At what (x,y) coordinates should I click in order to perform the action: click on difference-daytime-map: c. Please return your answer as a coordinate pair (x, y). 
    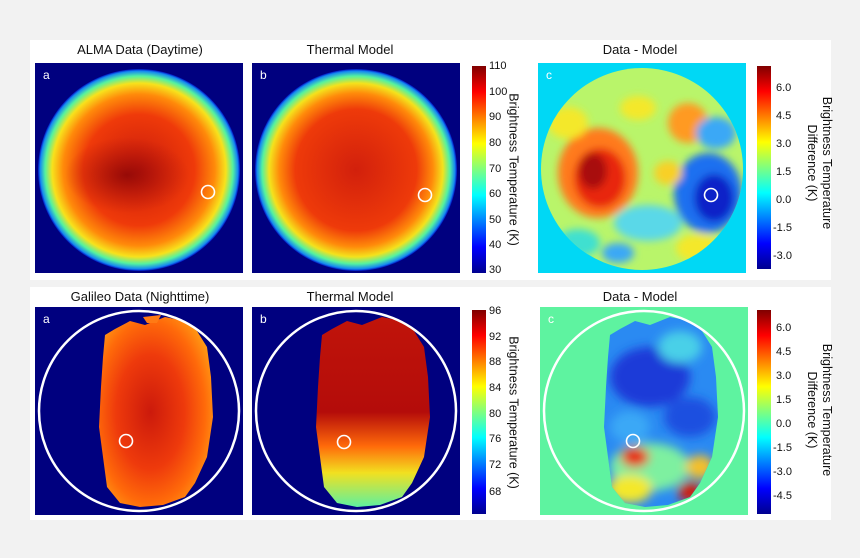
    Looking at the image, I should click on (642, 168).